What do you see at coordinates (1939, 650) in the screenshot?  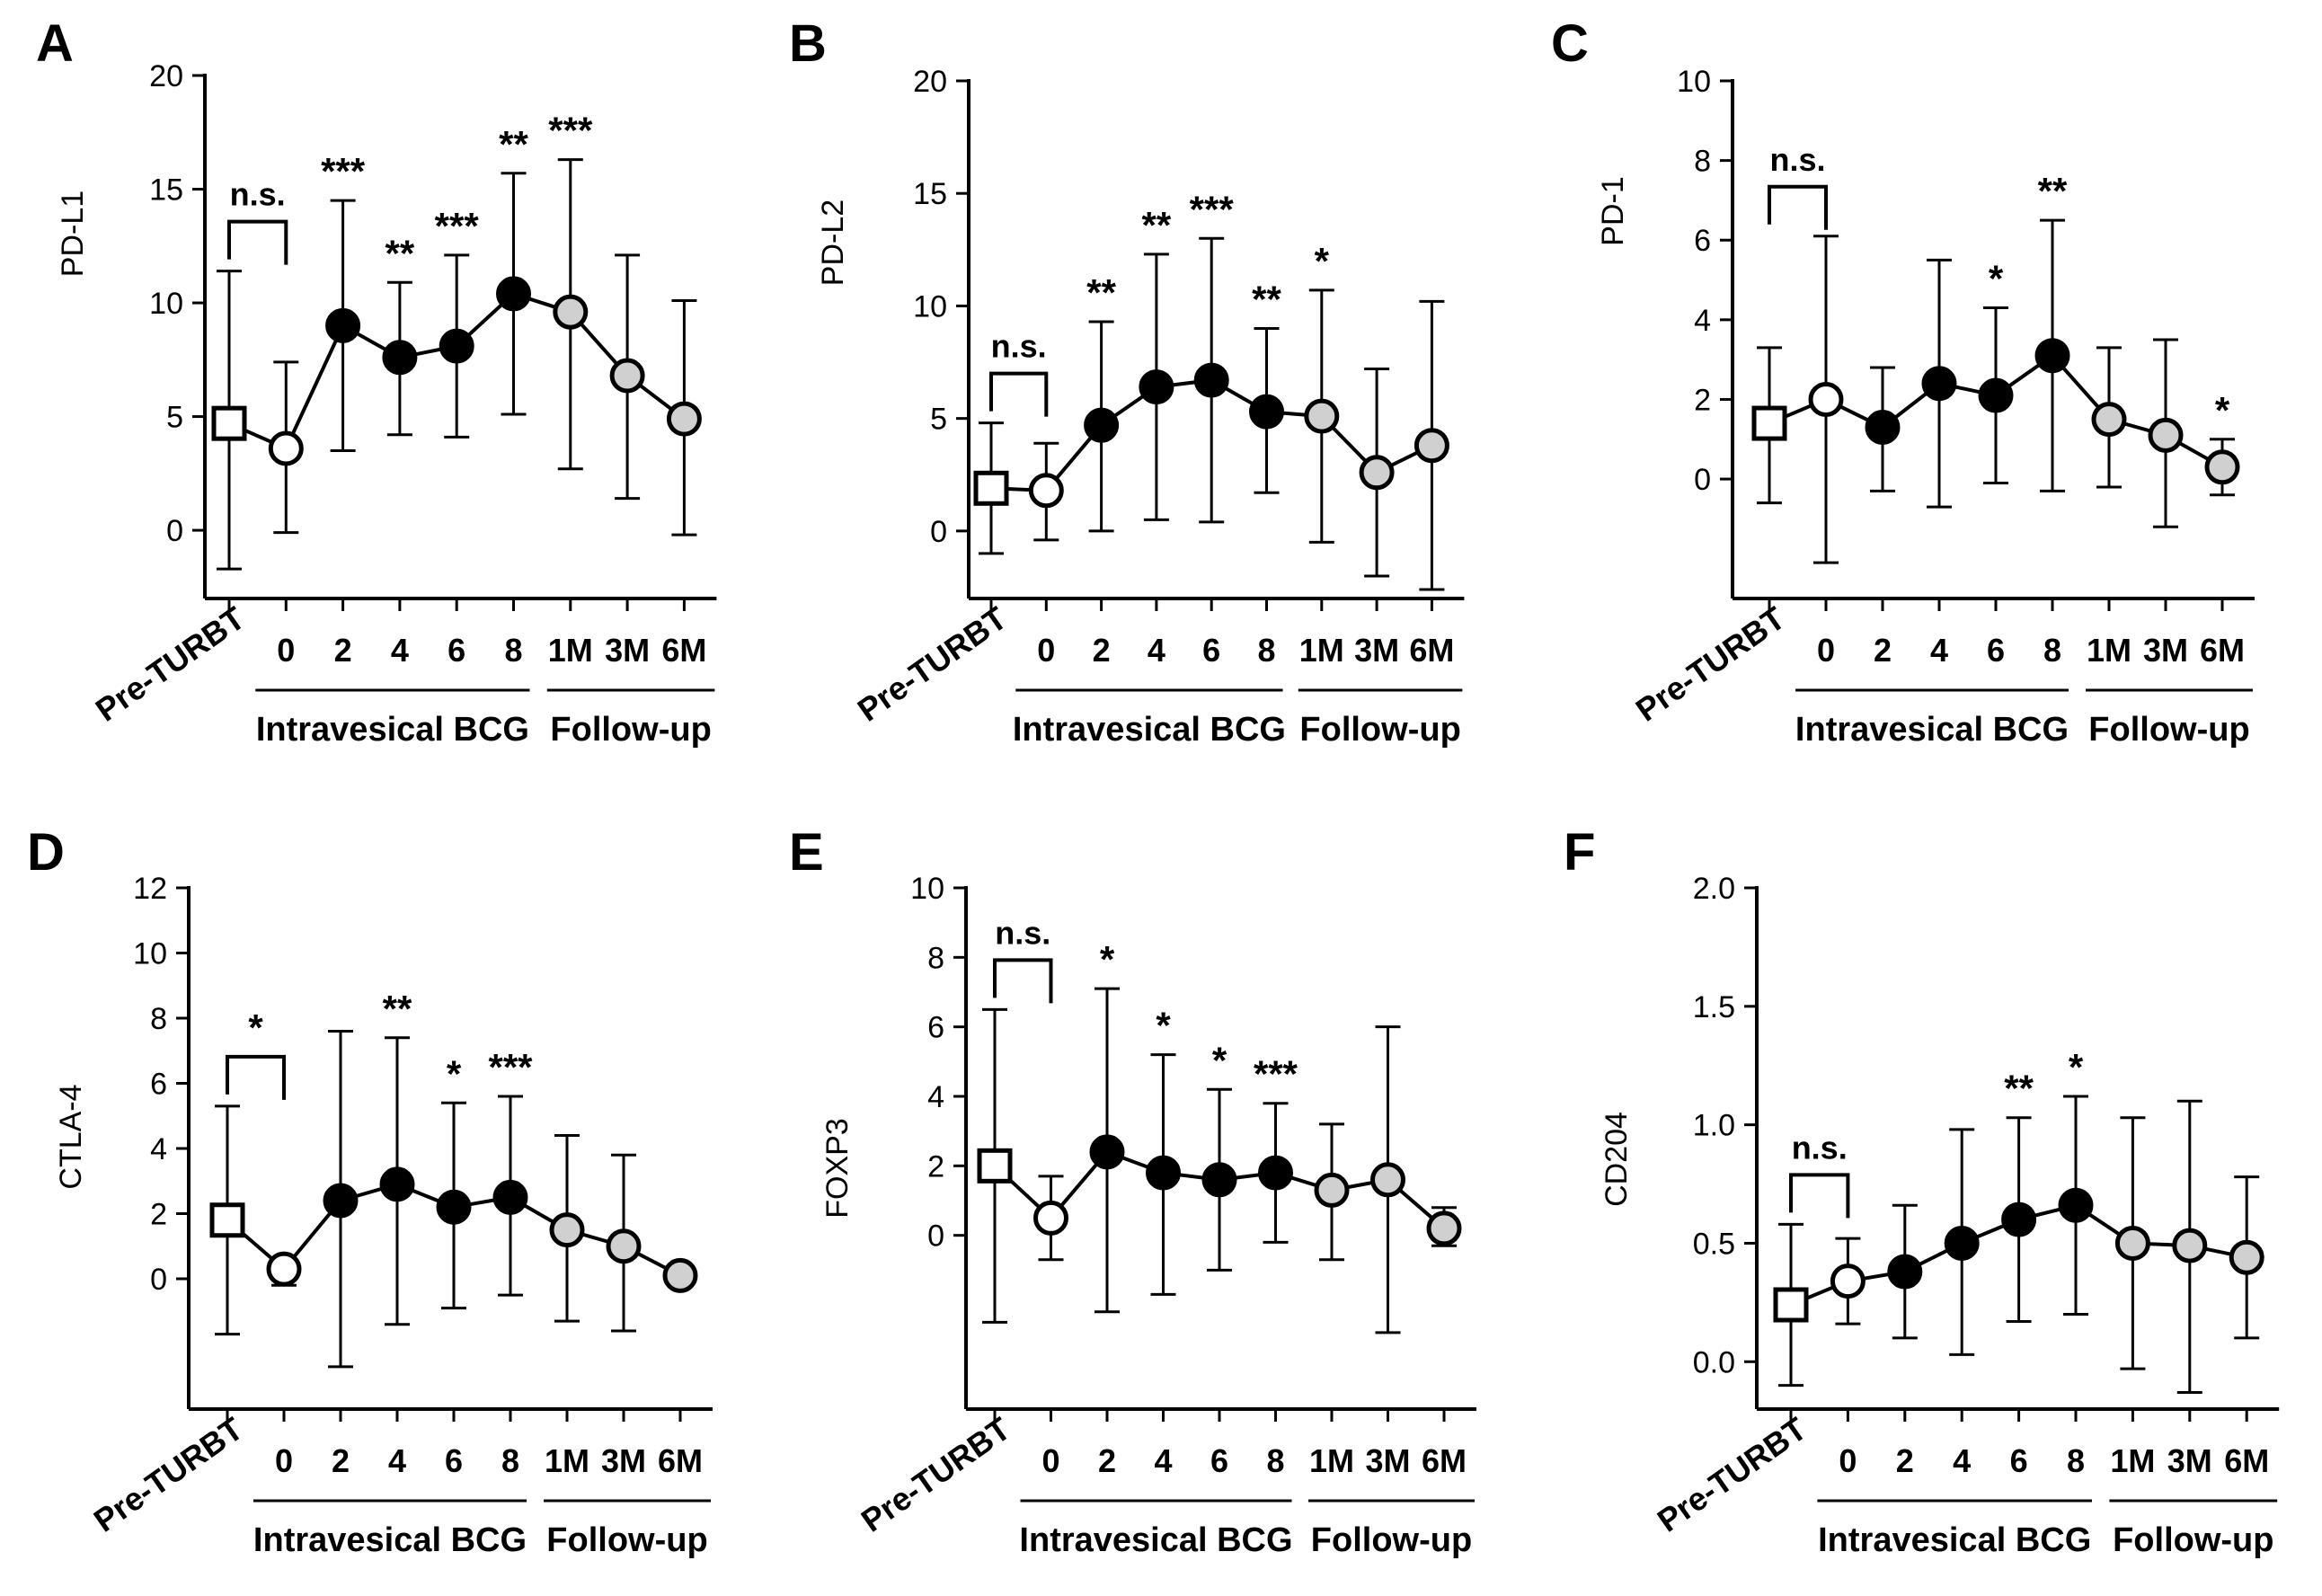 I see `x-tick-label: 4` at bounding box center [1939, 650].